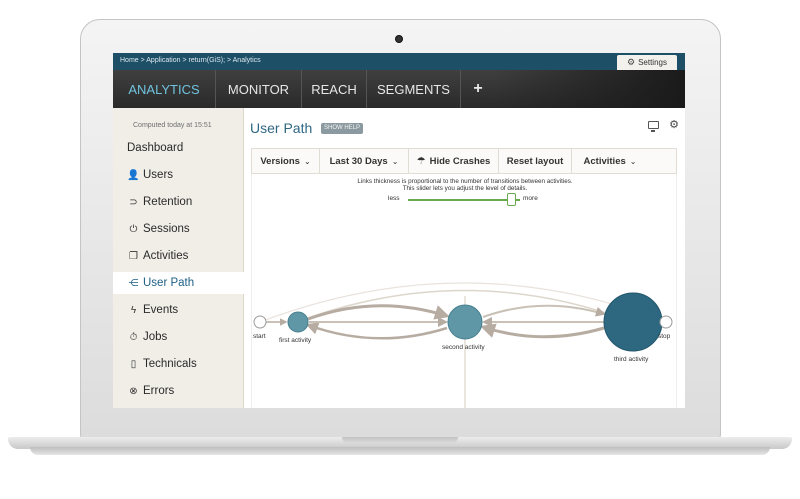 The image size is (800, 499). What do you see at coordinates (164, 89) in the screenshot?
I see `nav-tab-analytics: ANALYTICS` at bounding box center [164, 89].